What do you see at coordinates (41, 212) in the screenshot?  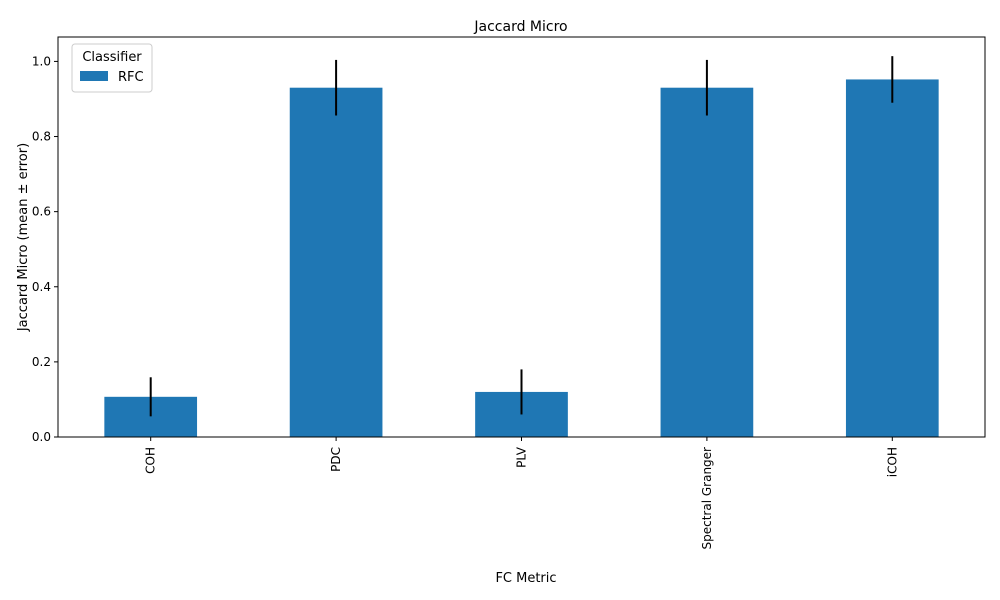 I see `y-tick-label: 0.6` at bounding box center [41, 212].